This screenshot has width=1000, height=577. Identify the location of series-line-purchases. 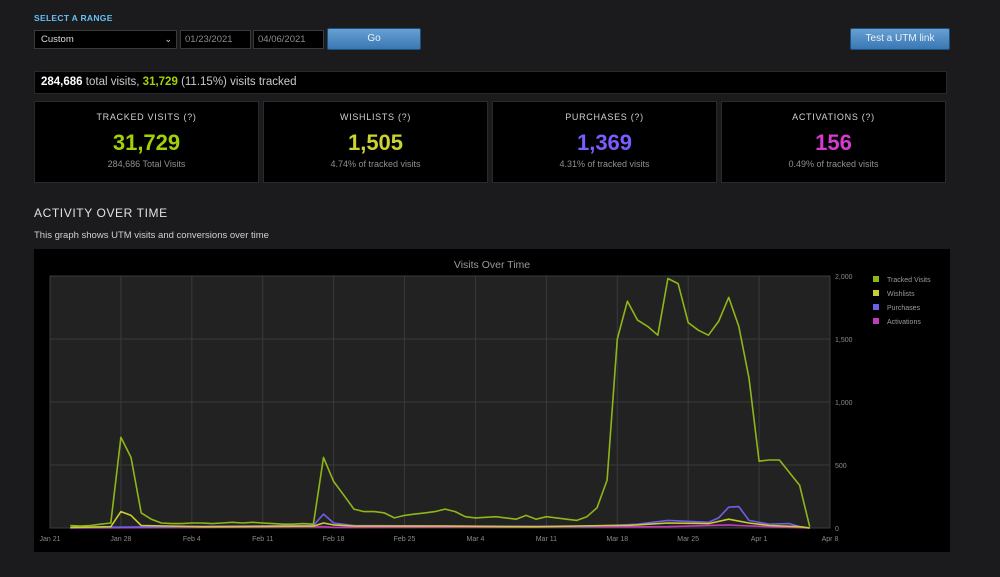
(440, 517).